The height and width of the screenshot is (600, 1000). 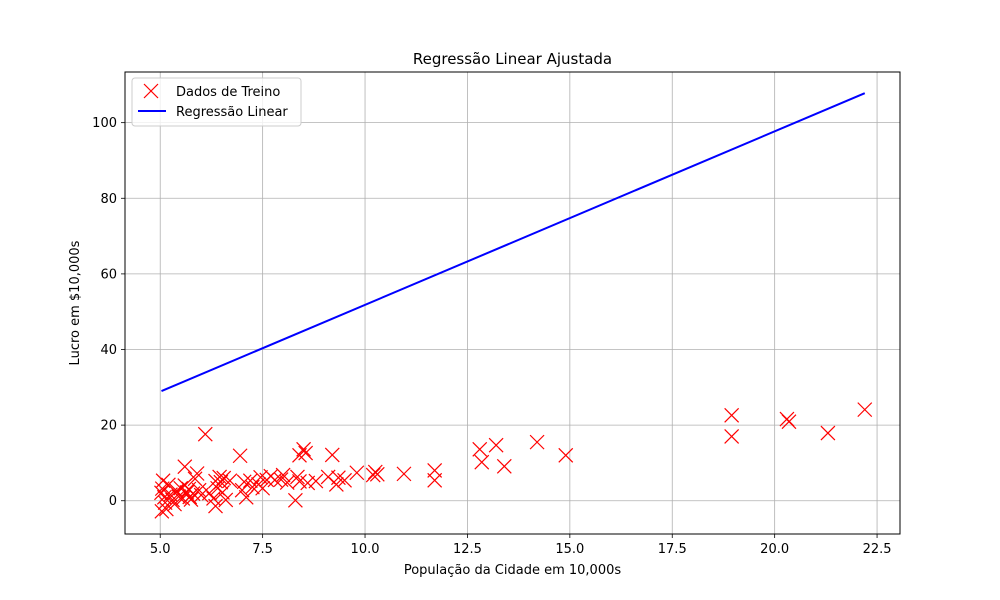 I want to click on x-tick-label: 17.5, so click(x=672, y=549).